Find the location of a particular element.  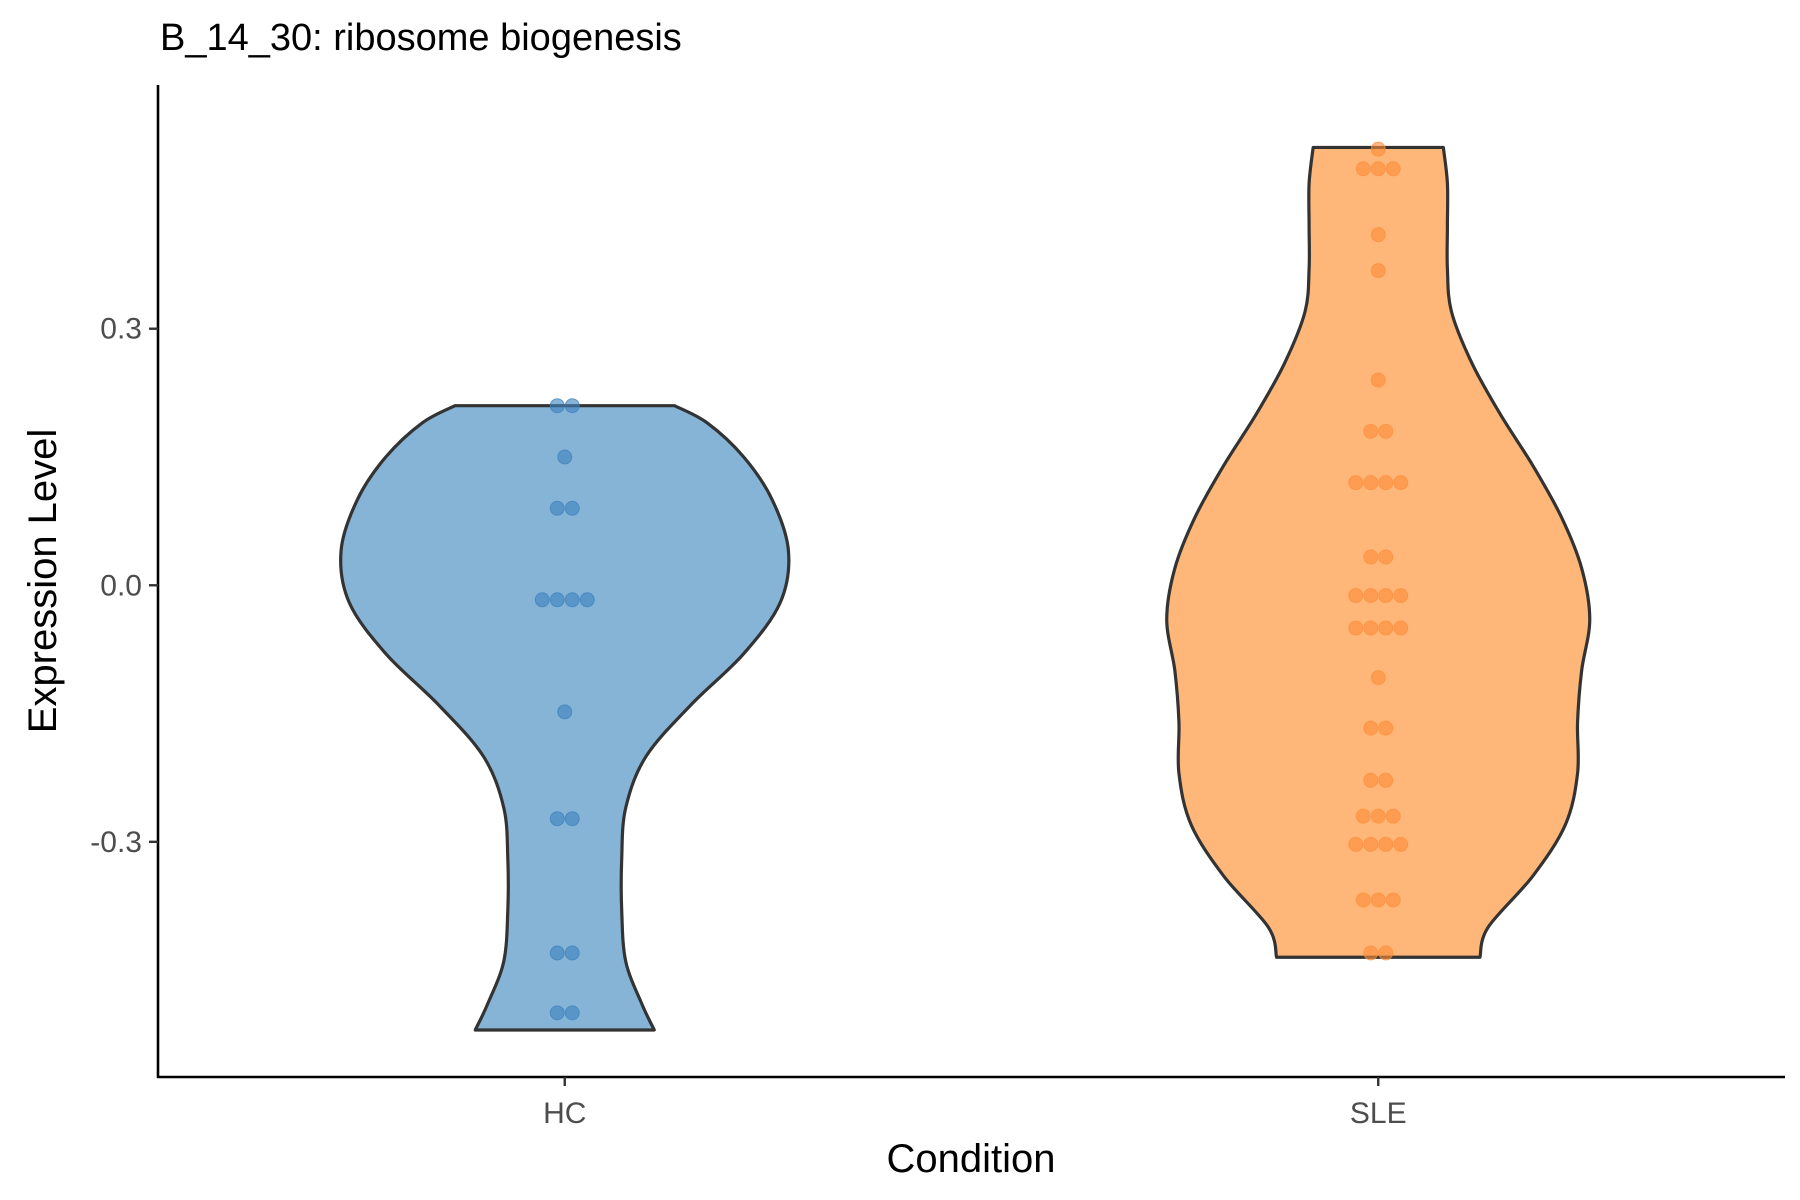

y-axis-title: Expression Level is located at coordinates (43, 581).